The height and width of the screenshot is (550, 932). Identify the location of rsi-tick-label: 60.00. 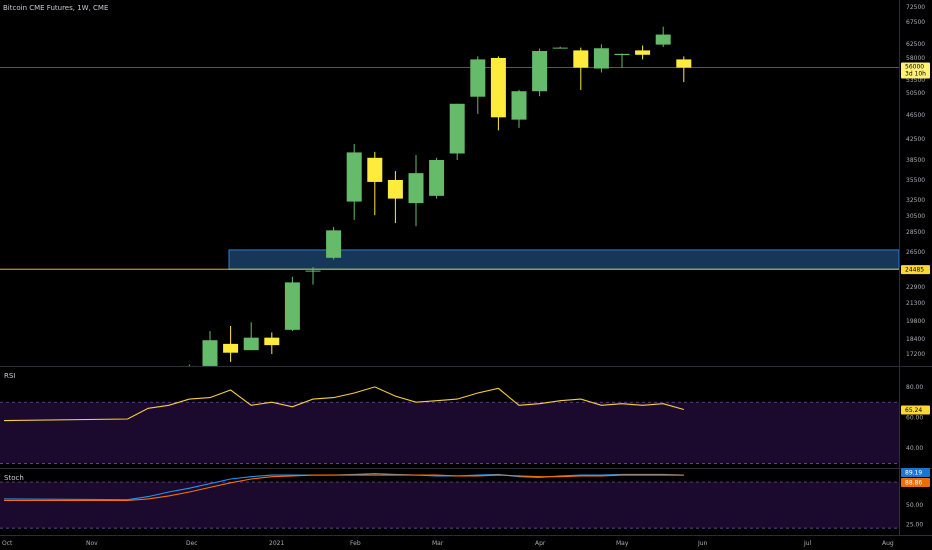
(914, 418).